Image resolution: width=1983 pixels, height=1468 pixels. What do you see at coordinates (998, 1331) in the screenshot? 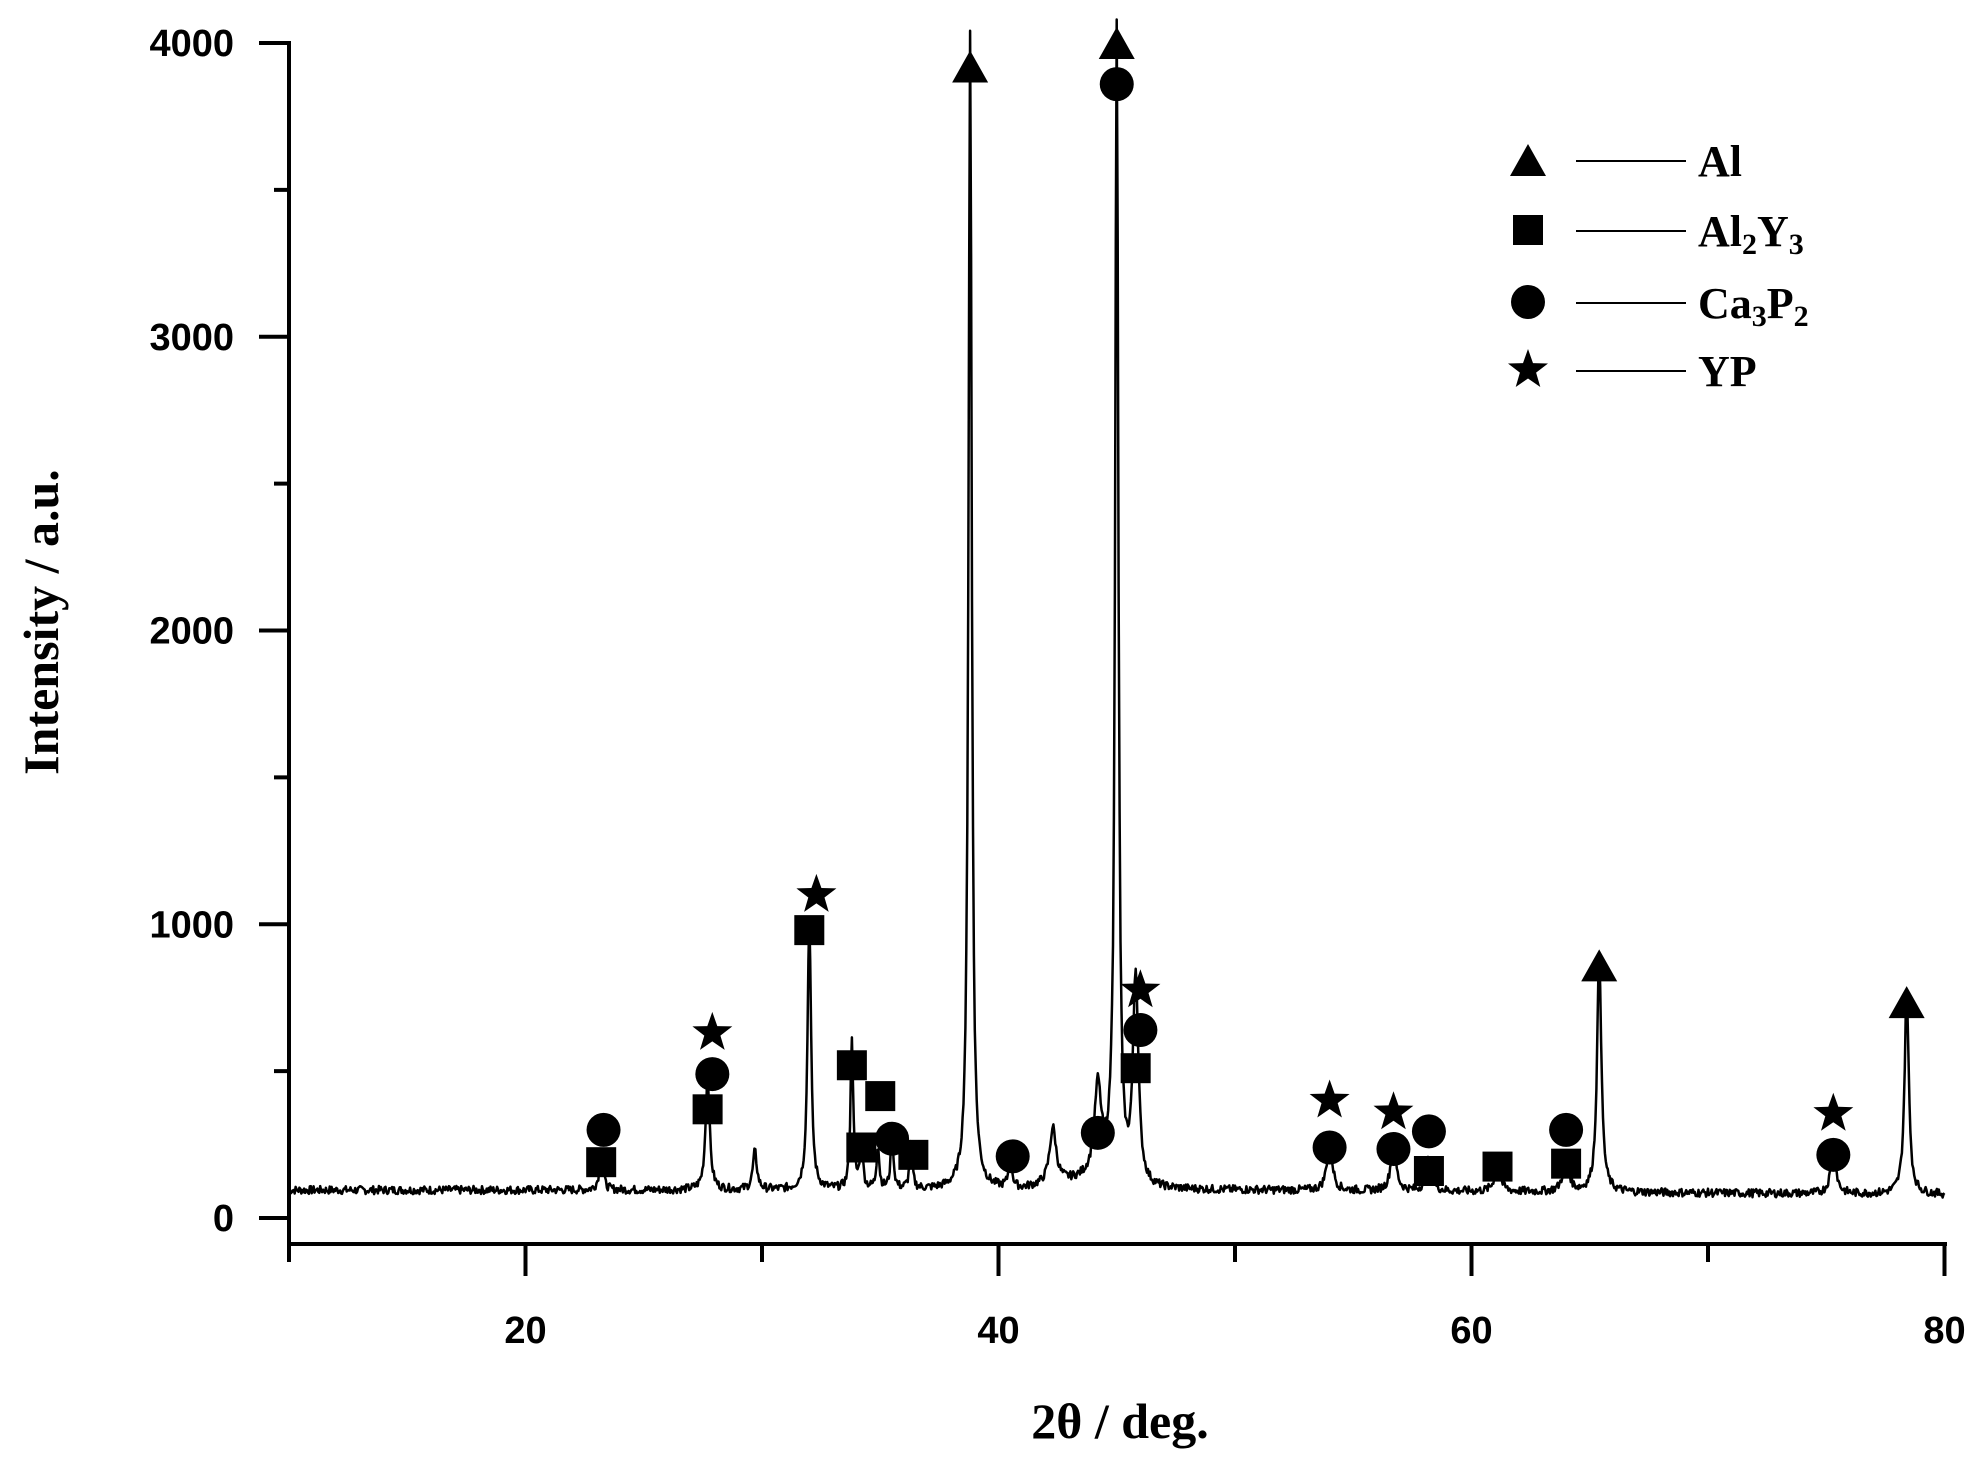
I see `x-tick-label: 40` at bounding box center [998, 1331].